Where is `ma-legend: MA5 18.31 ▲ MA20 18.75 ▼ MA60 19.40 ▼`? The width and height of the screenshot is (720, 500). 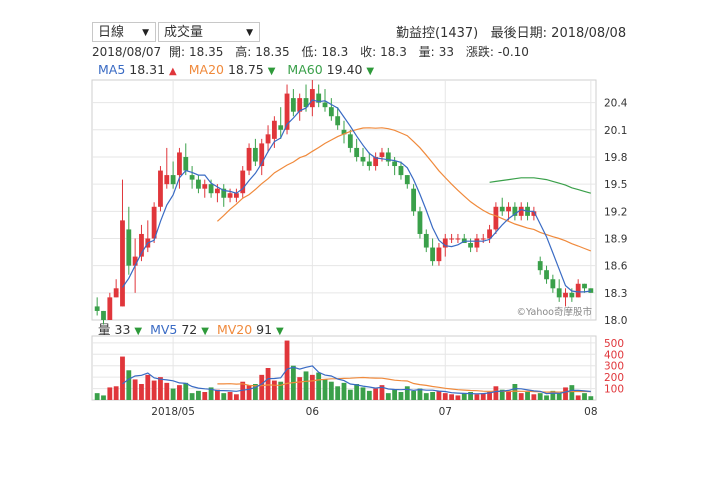
ma-legend: MA5 18.31 ▲ MA20 18.75 ▼ MA60 19.40 ▼ is located at coordinates (242, 69).